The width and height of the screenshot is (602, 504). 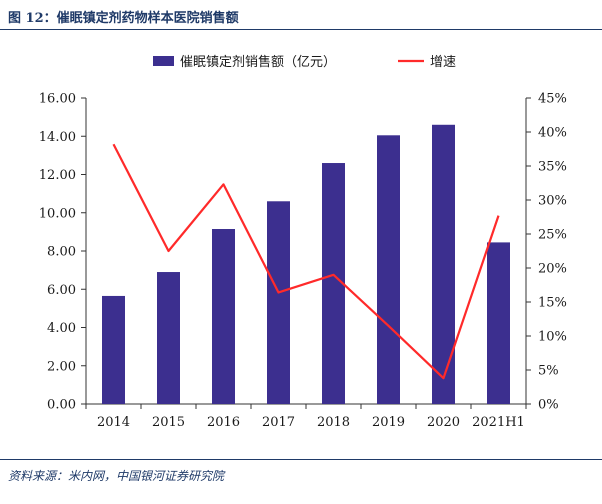 What do you see at coordinates (223, 422) in the screenshot?
I see `x-tick-label: 2016` at bounding box center [223, 422].